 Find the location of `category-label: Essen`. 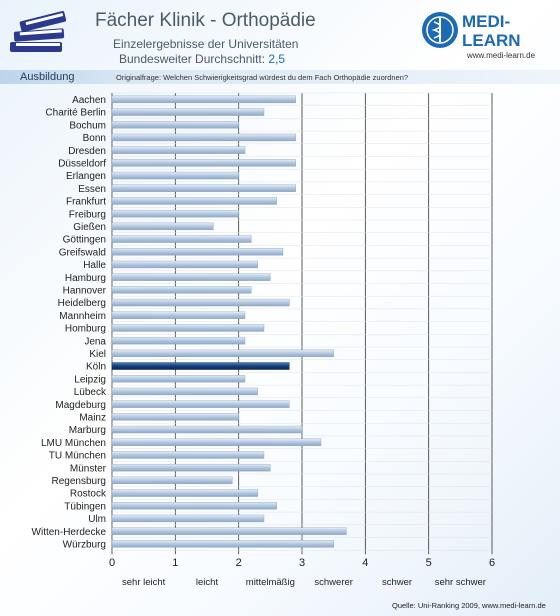

category-label: Essen is located at coordinates (92, 189).